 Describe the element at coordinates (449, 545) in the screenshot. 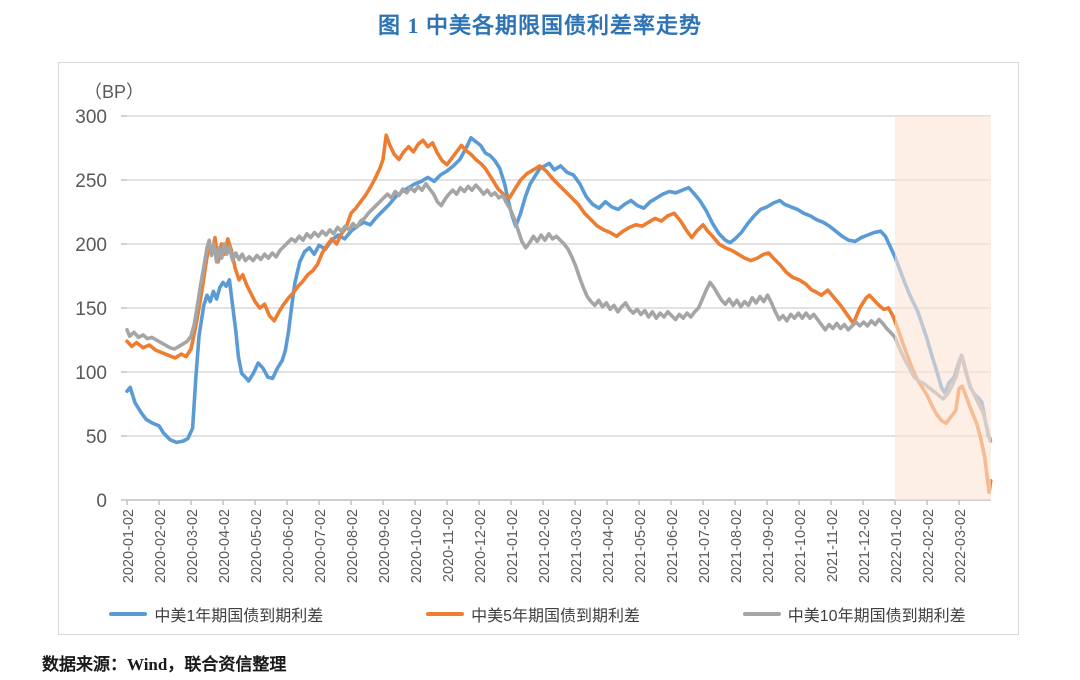

I see `x-tick-label-10: 2020-11-02` at that location.